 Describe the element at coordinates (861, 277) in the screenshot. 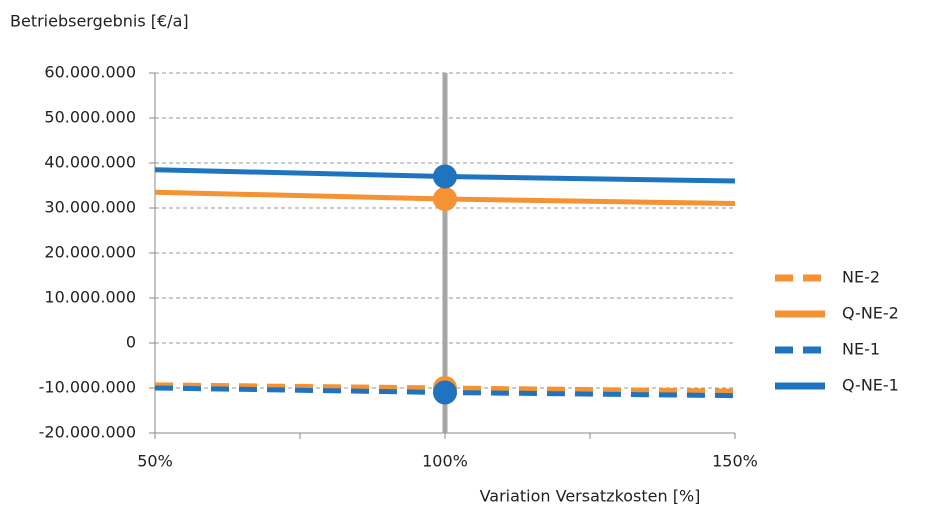

I see `legend-label: NE-2` at that location.